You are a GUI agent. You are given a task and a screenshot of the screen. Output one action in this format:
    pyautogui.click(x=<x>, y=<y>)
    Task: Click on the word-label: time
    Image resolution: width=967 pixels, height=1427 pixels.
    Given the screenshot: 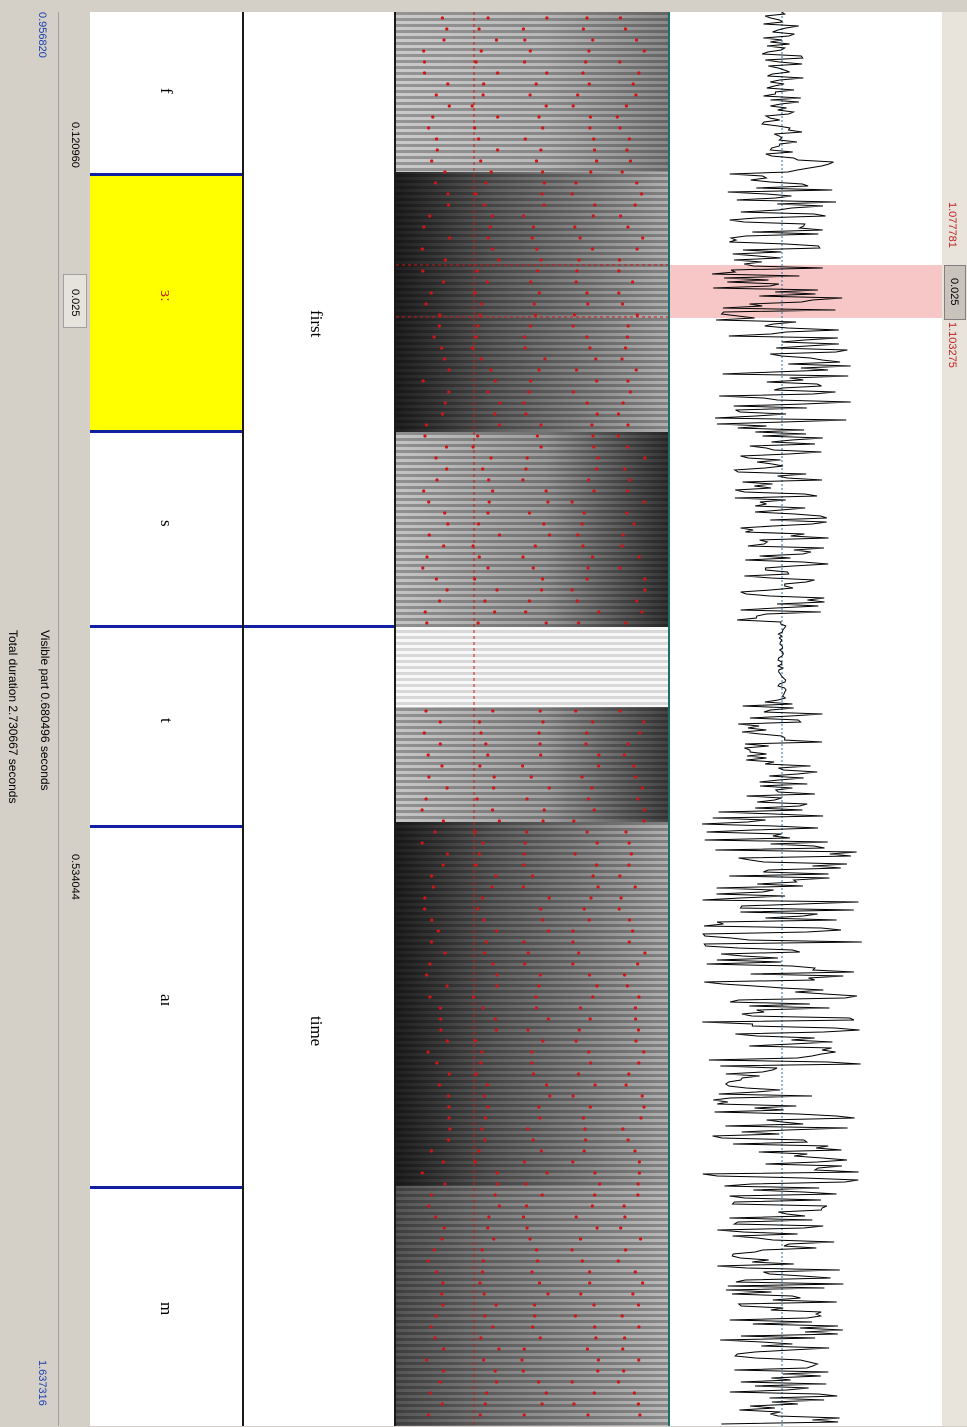 What is the action you would take?
    pyautogui.click(x=316, y=1031)
    